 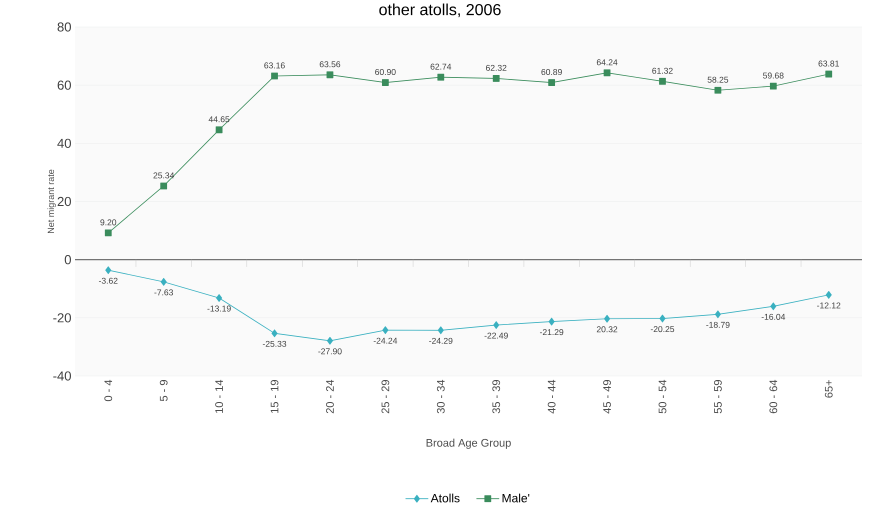 I want to click on data-label: -12.12, so click(x=828, y=305).